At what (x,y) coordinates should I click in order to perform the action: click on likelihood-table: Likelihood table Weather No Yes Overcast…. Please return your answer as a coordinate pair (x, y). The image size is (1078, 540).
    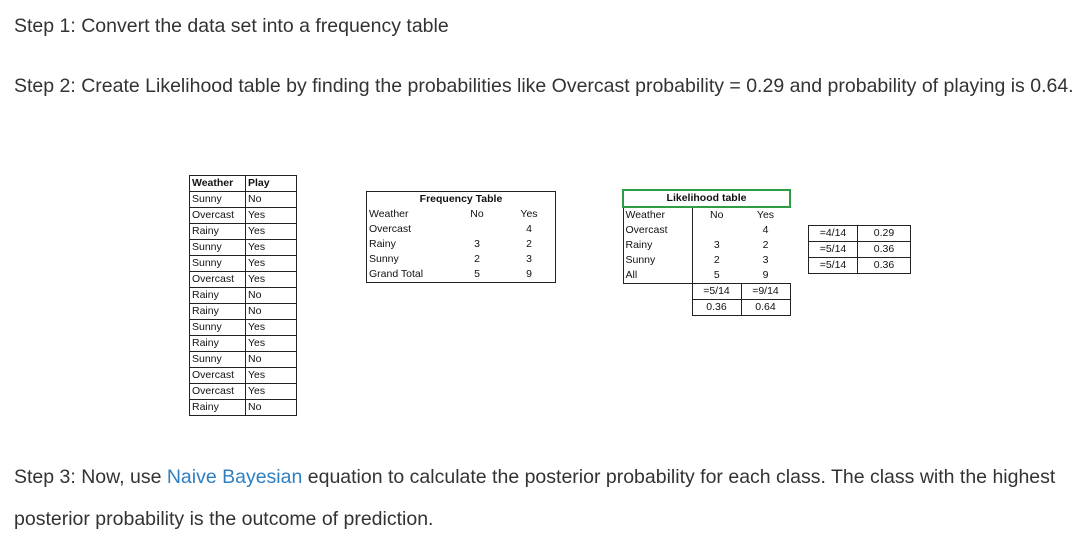
    Looking at the image, I should click on (706, 252).